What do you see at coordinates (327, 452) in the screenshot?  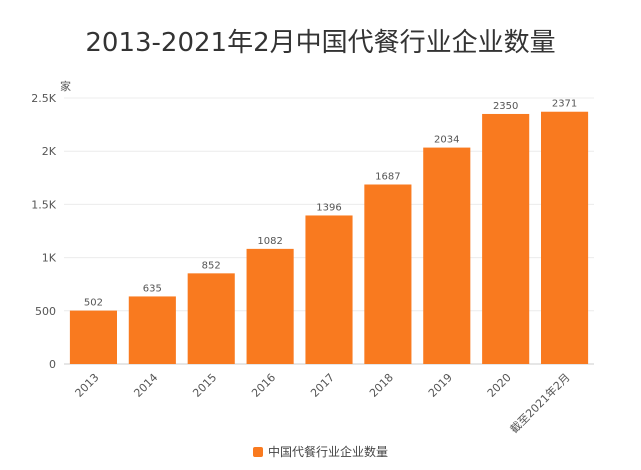 I see `legend-label: 中国代餐行业企业数量` at bounding box center [327, 452].